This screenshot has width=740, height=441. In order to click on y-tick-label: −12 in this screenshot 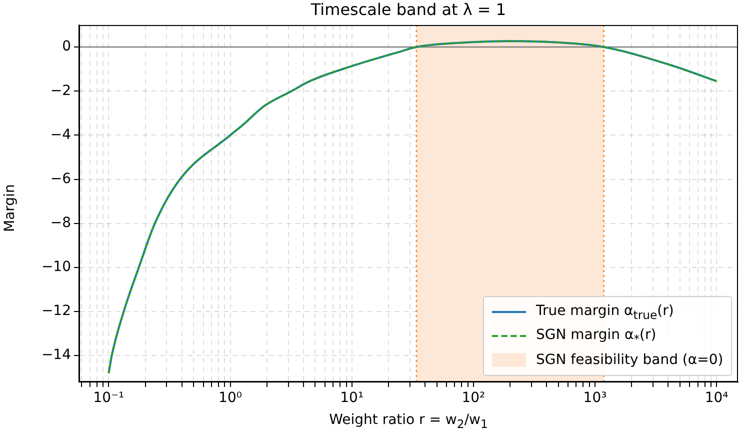, I will do `click(56, 311)`.